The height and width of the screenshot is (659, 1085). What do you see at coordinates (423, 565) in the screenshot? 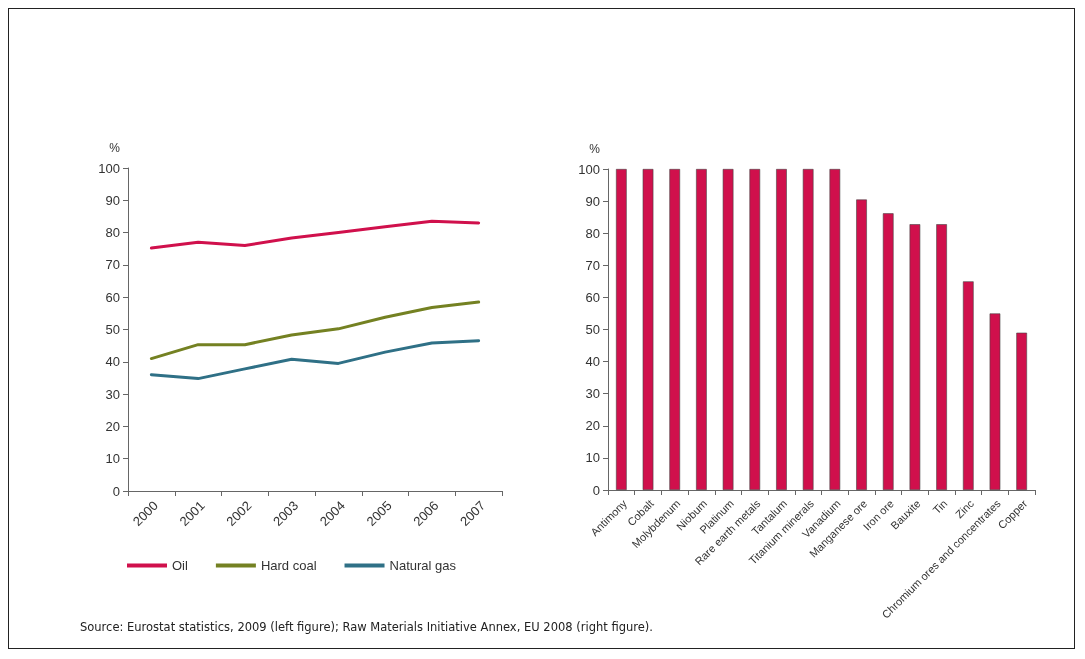
I see `legend-label: Natural gas` at bounding box center [423, 565].